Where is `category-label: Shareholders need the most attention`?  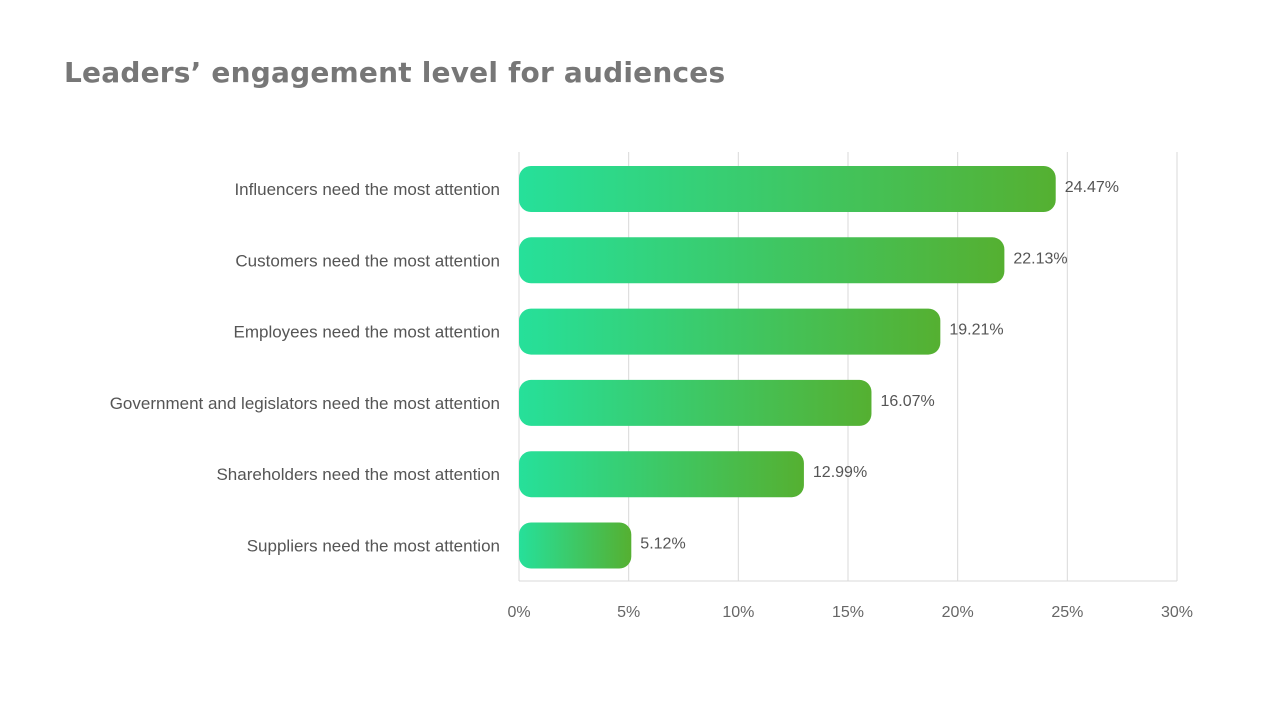
category-label: Shareholders need the most attention is located at coordinates (358, 474).